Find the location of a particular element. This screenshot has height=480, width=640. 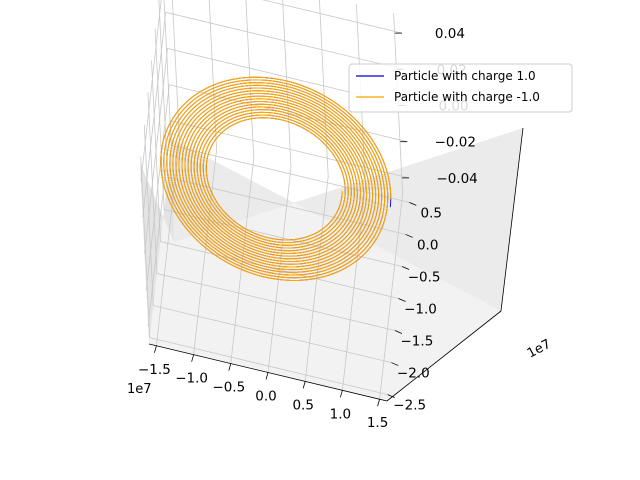

y-tick-label: −0.5 is located at coordinates (424, 278).